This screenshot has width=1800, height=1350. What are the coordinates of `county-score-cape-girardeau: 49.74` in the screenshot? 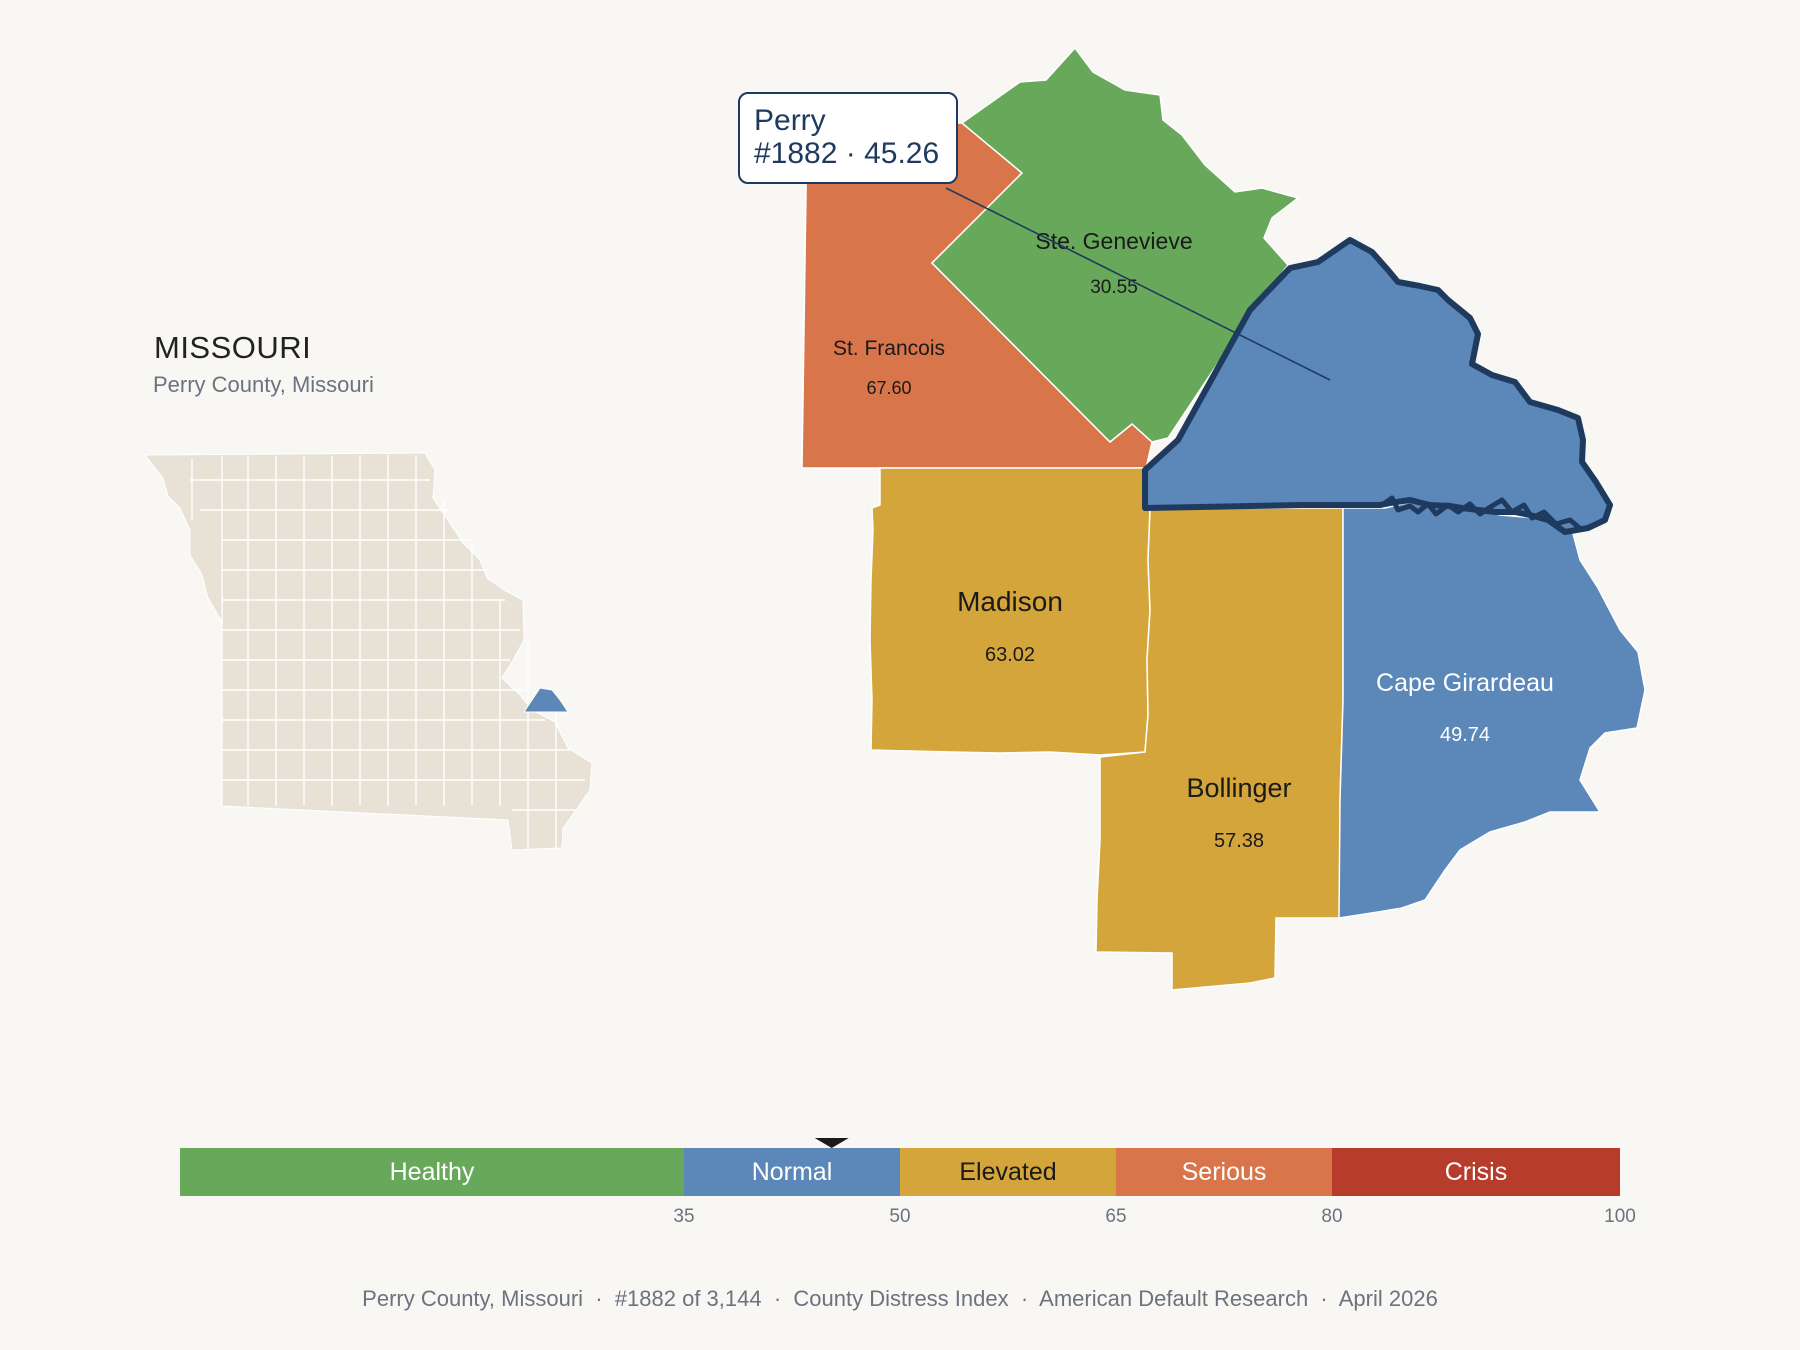 It's located at (1465, 735).